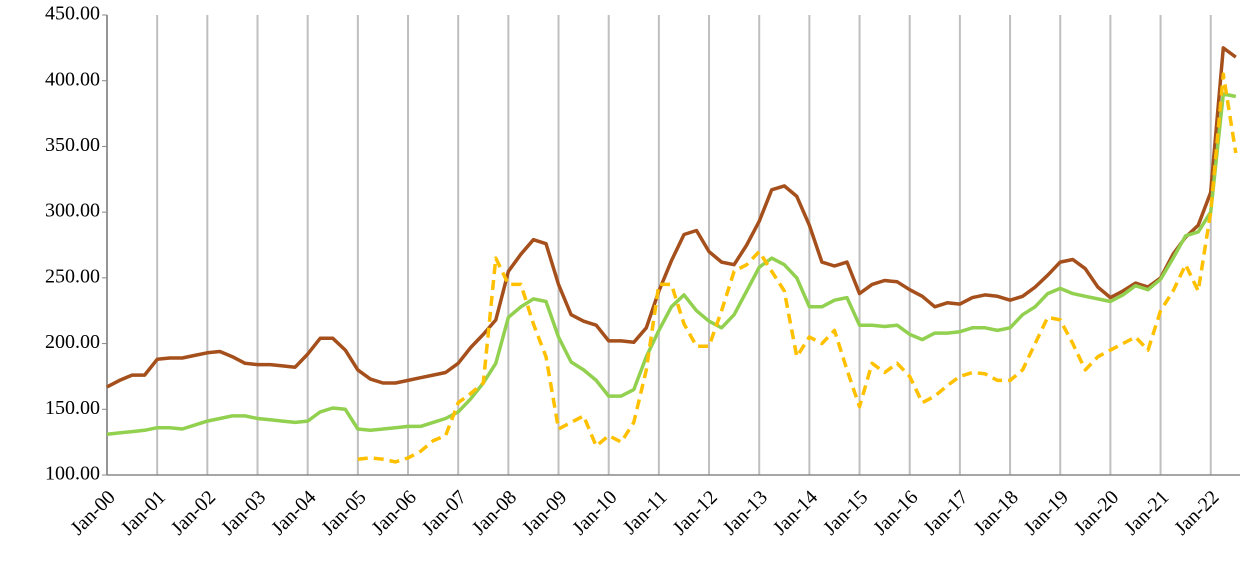  What do you see at coordinates (72, 14) in the screenshot?
I see `y-tick-label: 450.00` at bounding box center [72, 14].